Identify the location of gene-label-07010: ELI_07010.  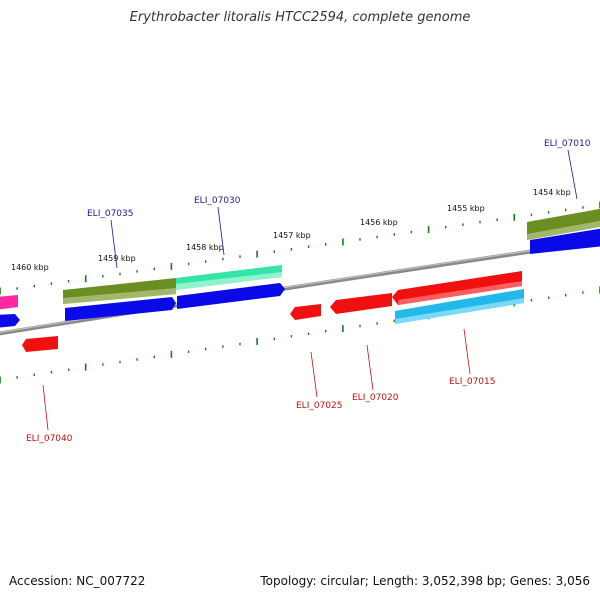
(567, 144).